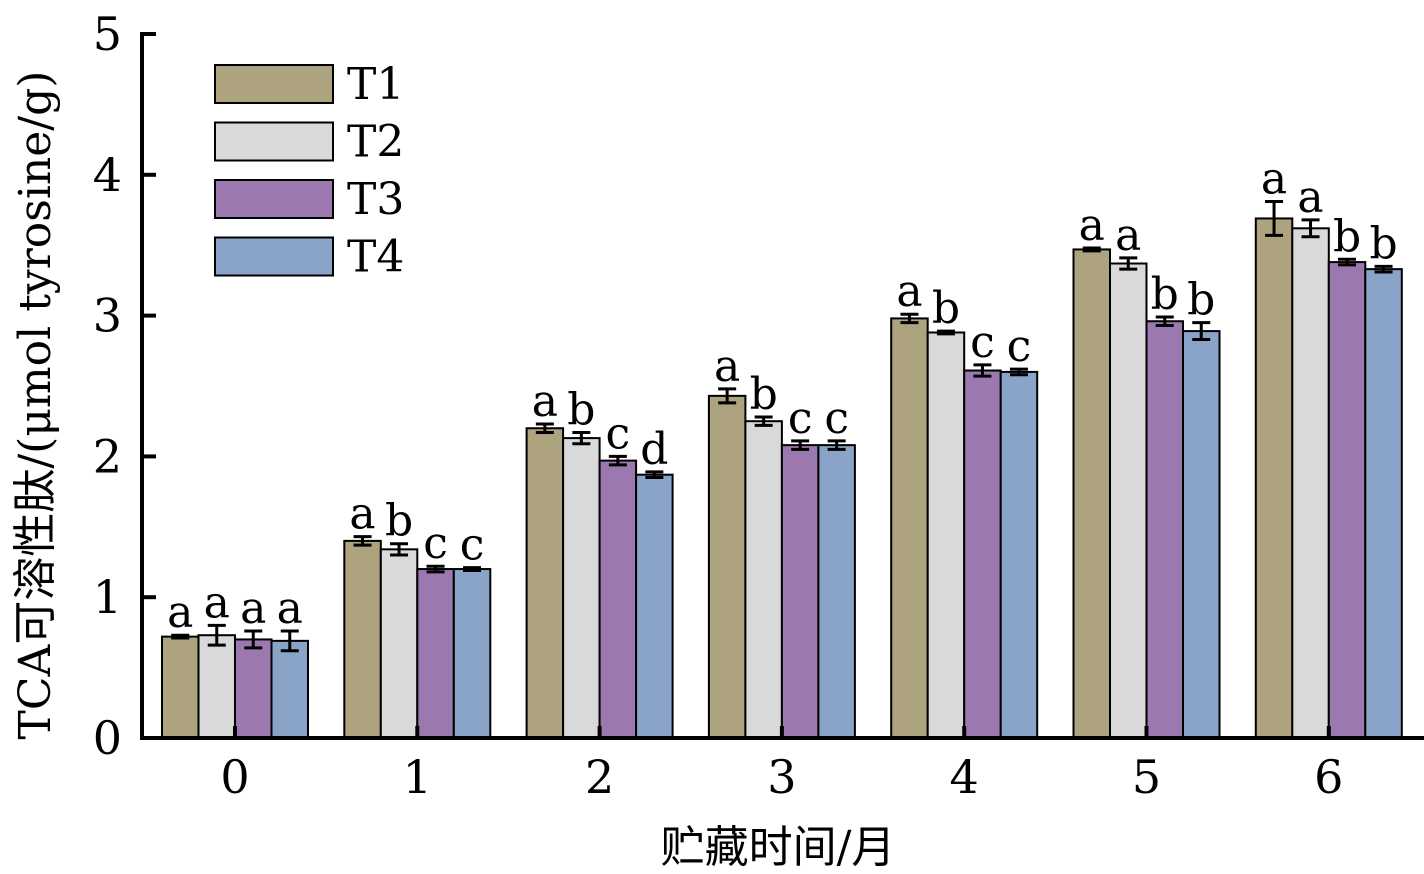  What do you see at coordinates (781, 777) in the screenshot?
I see `x-tick-label: 3` at bounding box center [781, 777].